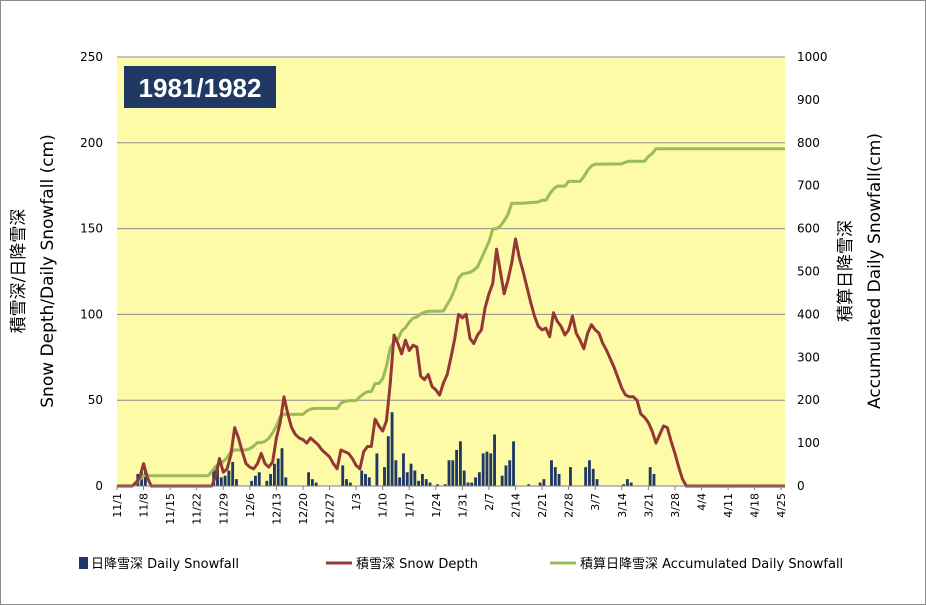  I want to click on right-axis-label-en: Accumulated Daily Snowfall(cm), so click(875, 271).